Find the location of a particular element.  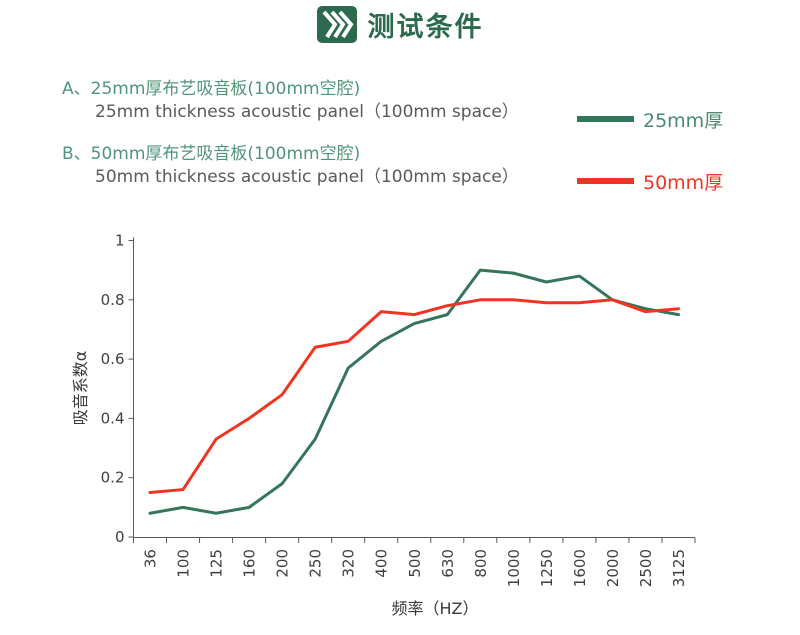

legend-swatch-50mm is located at coordinates (605, 181).